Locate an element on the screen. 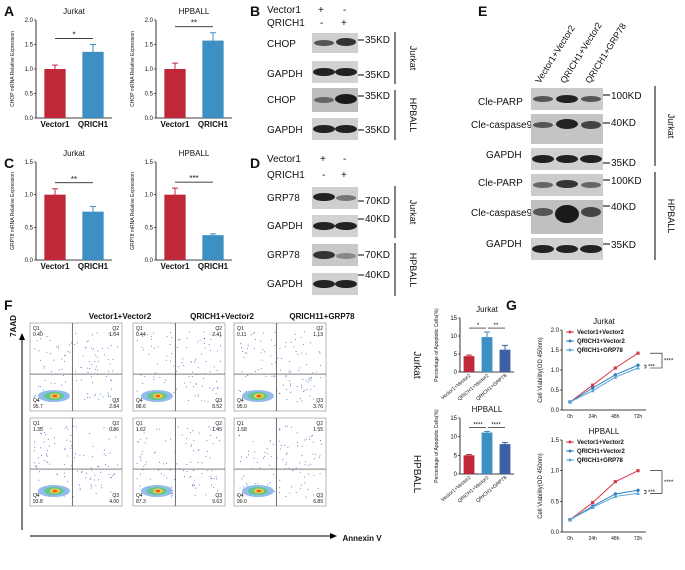 The height and width of the screenshot is (570, 685). flow-row-hpball-label: HPBALL is located at coordinates (416, 474).